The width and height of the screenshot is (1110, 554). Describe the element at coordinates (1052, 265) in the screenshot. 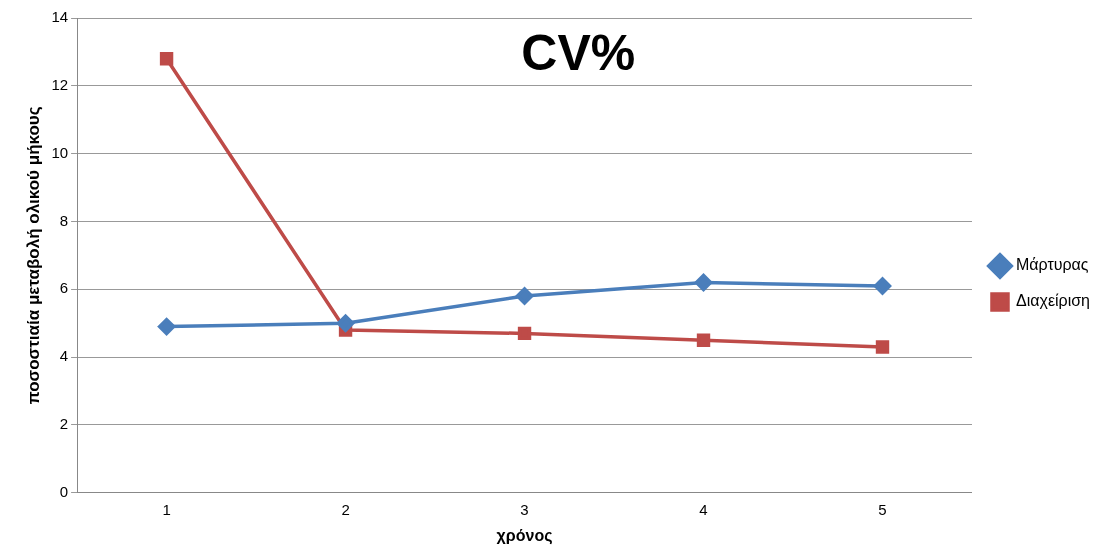

I see `legend-label: Μάρτυρας` at that location.